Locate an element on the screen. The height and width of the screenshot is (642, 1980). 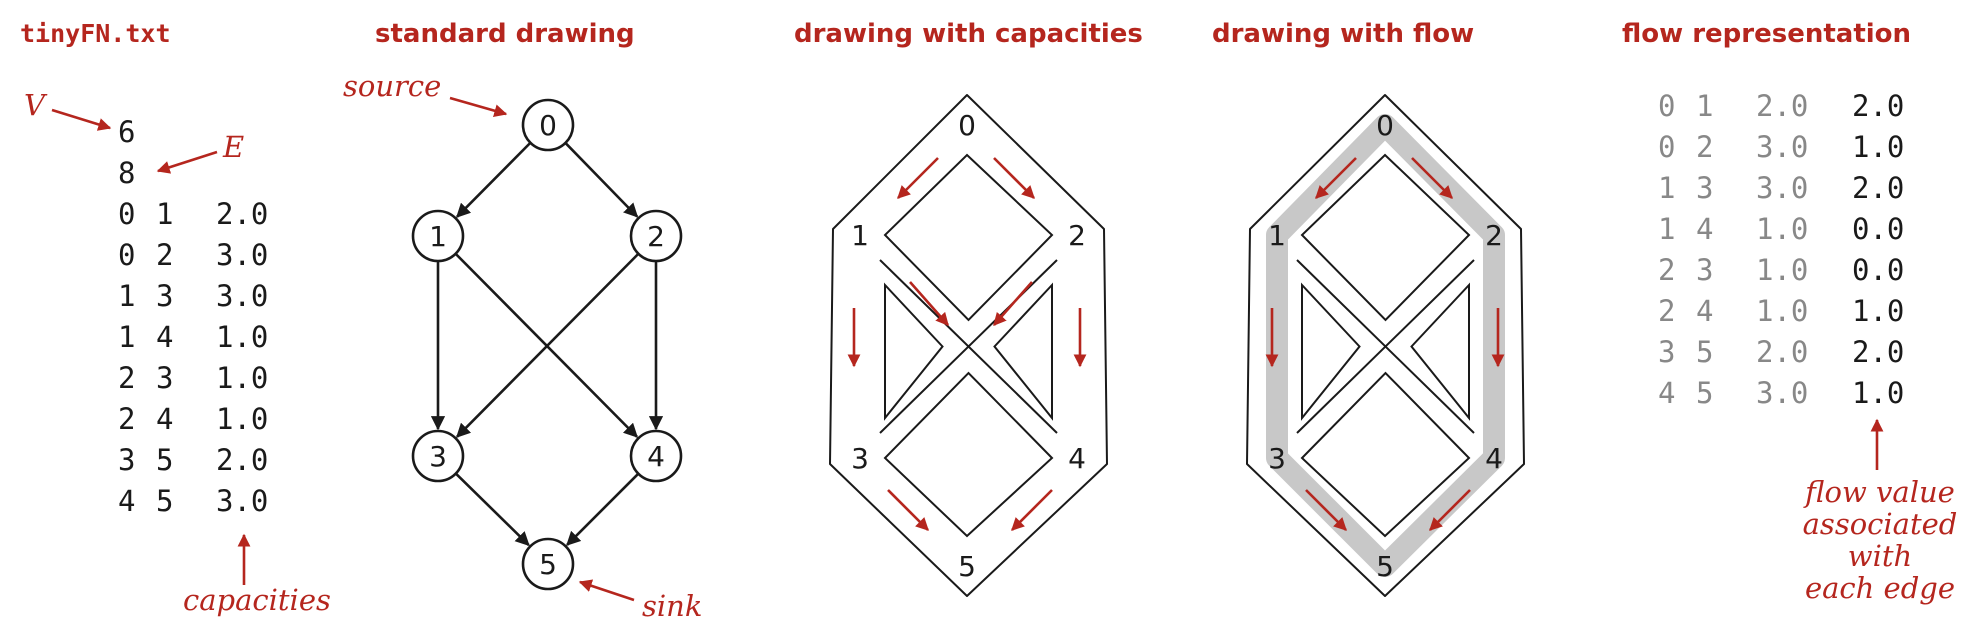
standard-vertices: 0 1 2 3 4 5 is located at coordinates (547, 344).